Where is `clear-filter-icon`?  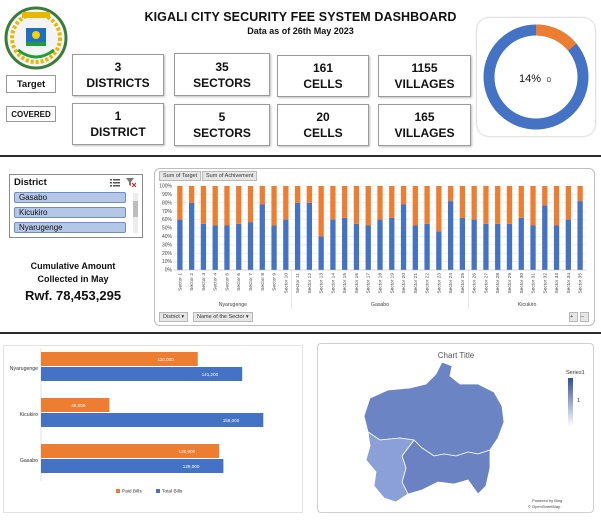
clear-filter-icon is located at coordinates (131, 182).